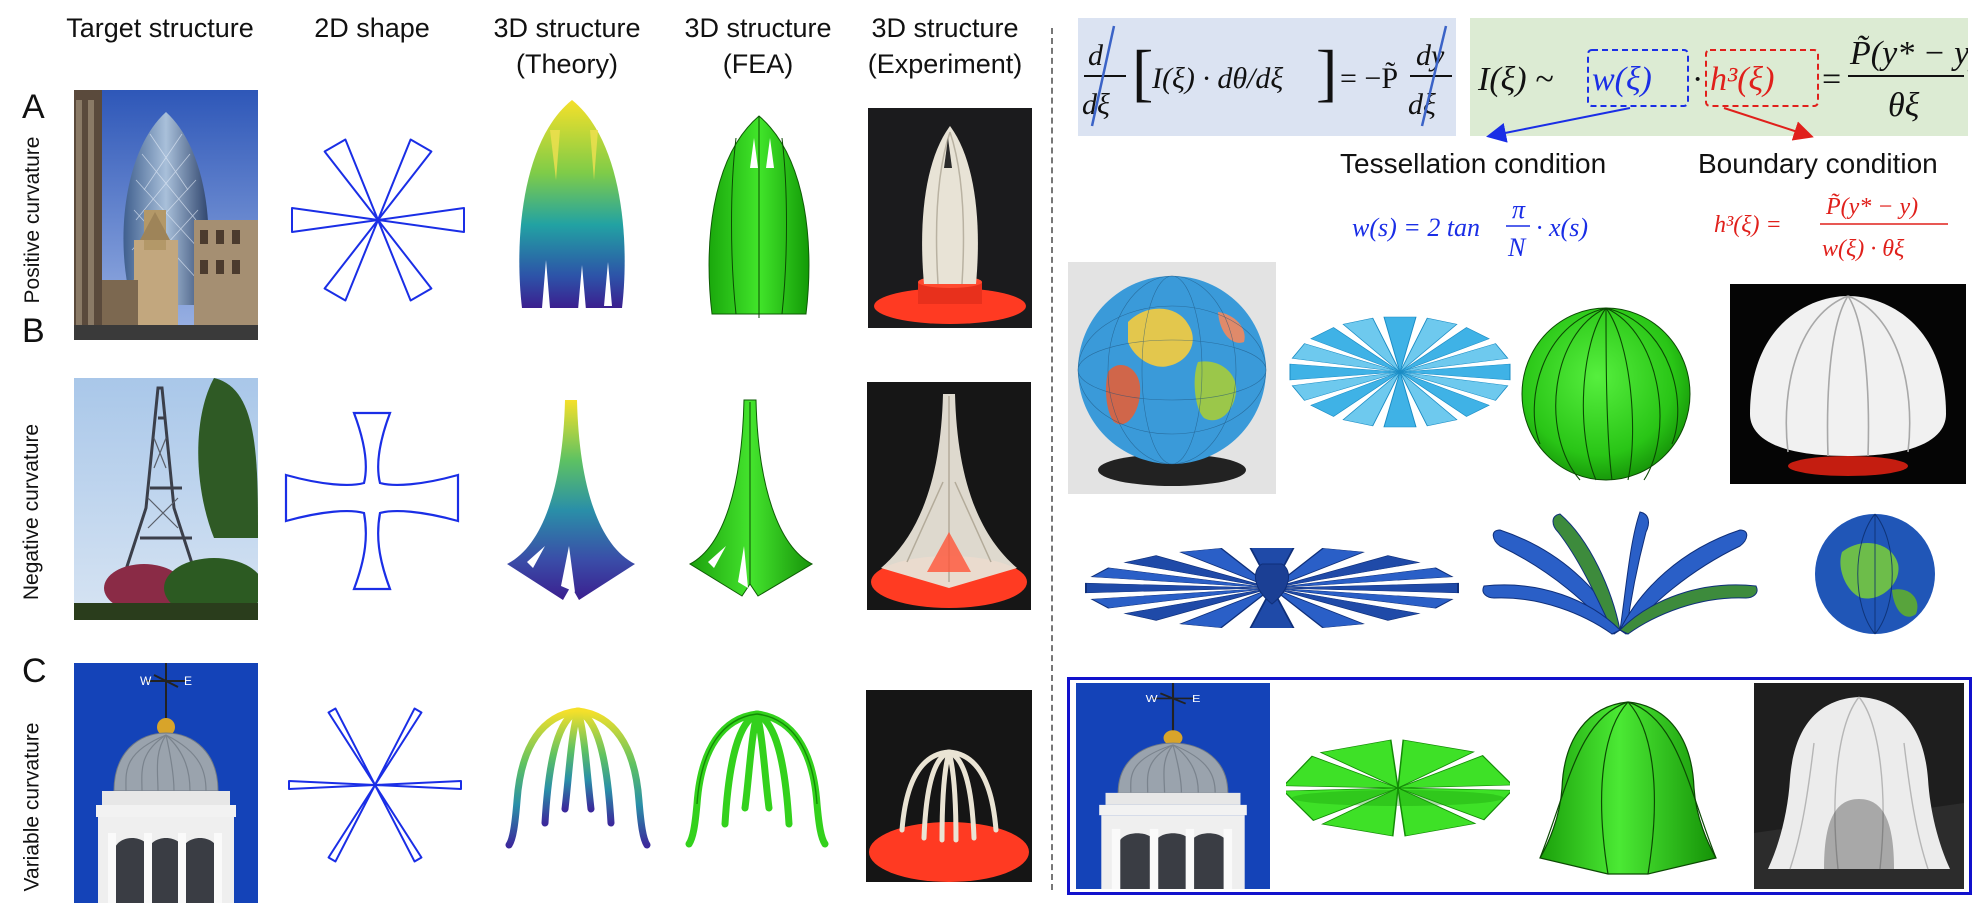  I want to click on svg-text: w(s) = 2 tan, so click(1416, 227).